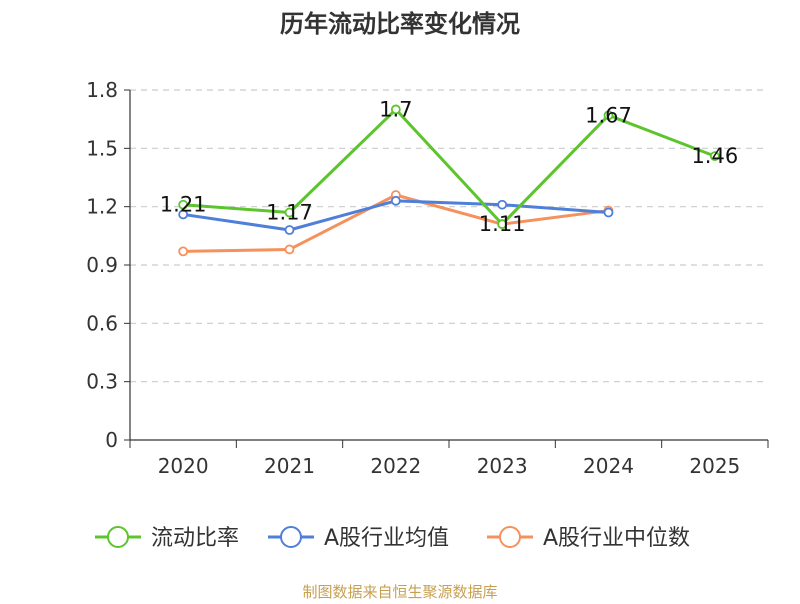 The image size is (800, 604). I want to click on x-tick-label: 2022, so click(395, 466).